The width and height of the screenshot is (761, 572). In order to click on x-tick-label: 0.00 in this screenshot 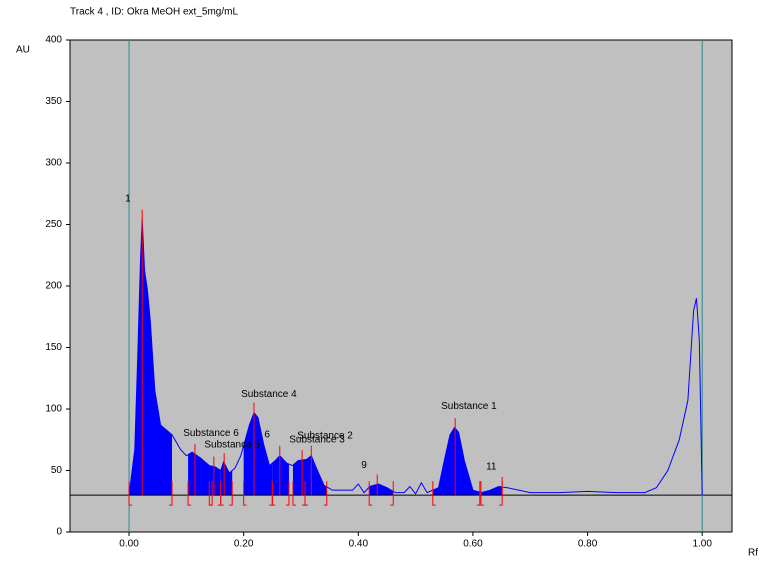, I will do `click(129, 544)`.